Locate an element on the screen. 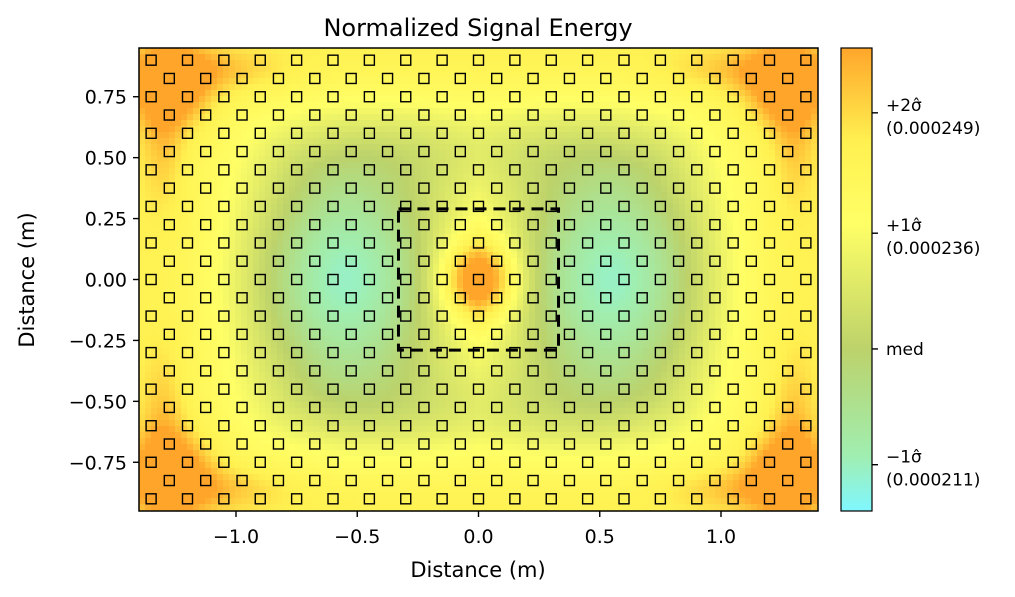  y-tick-label: −0.50 is located at coordinates (98, 402).